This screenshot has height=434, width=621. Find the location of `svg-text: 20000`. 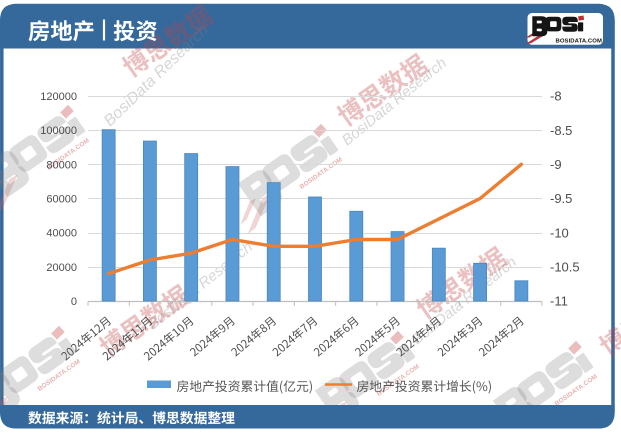

svg-text: 20000 is located at coordinates (61, 268).